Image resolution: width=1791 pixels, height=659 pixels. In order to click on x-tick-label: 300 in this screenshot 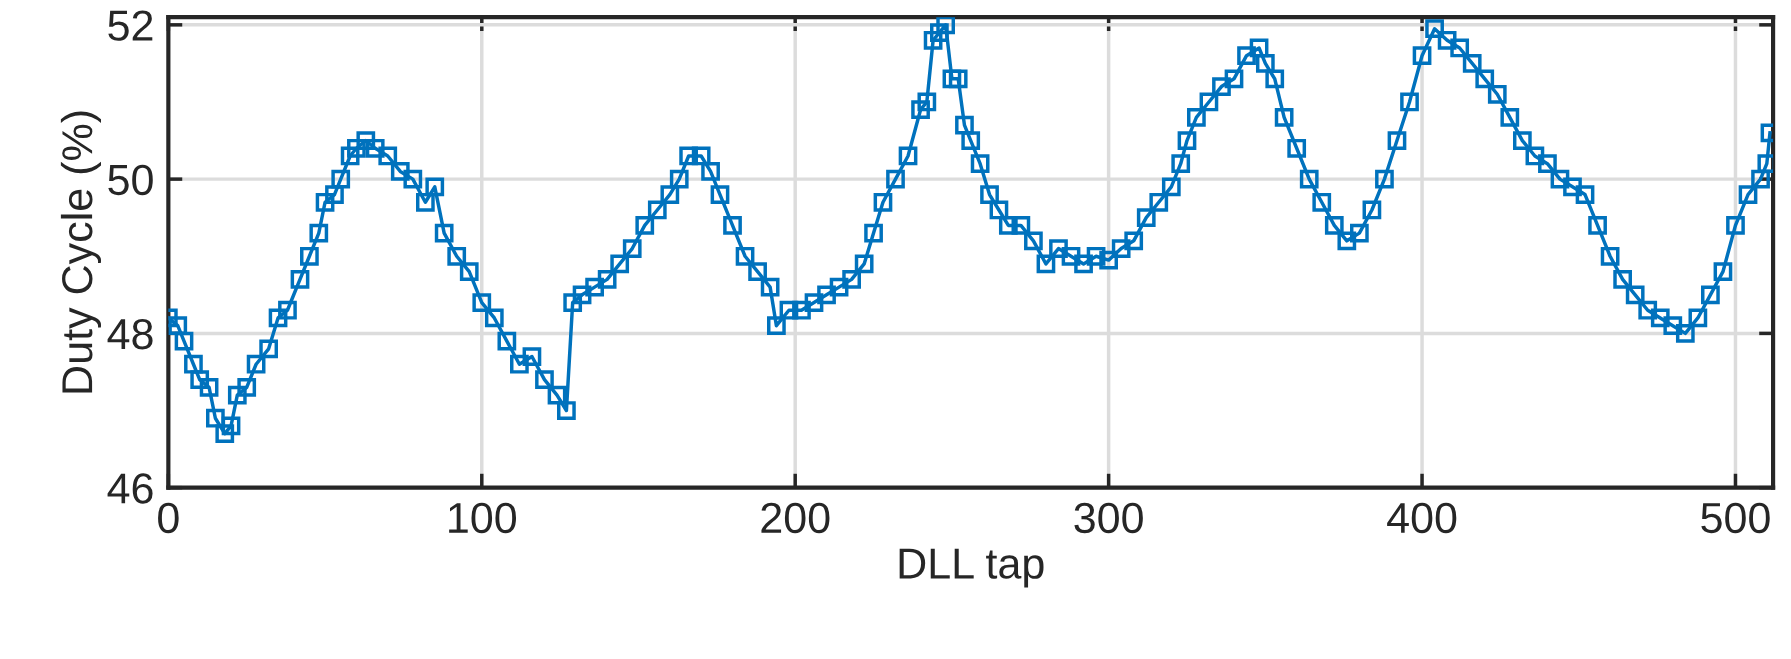, I will do `click(1108, 518)`.